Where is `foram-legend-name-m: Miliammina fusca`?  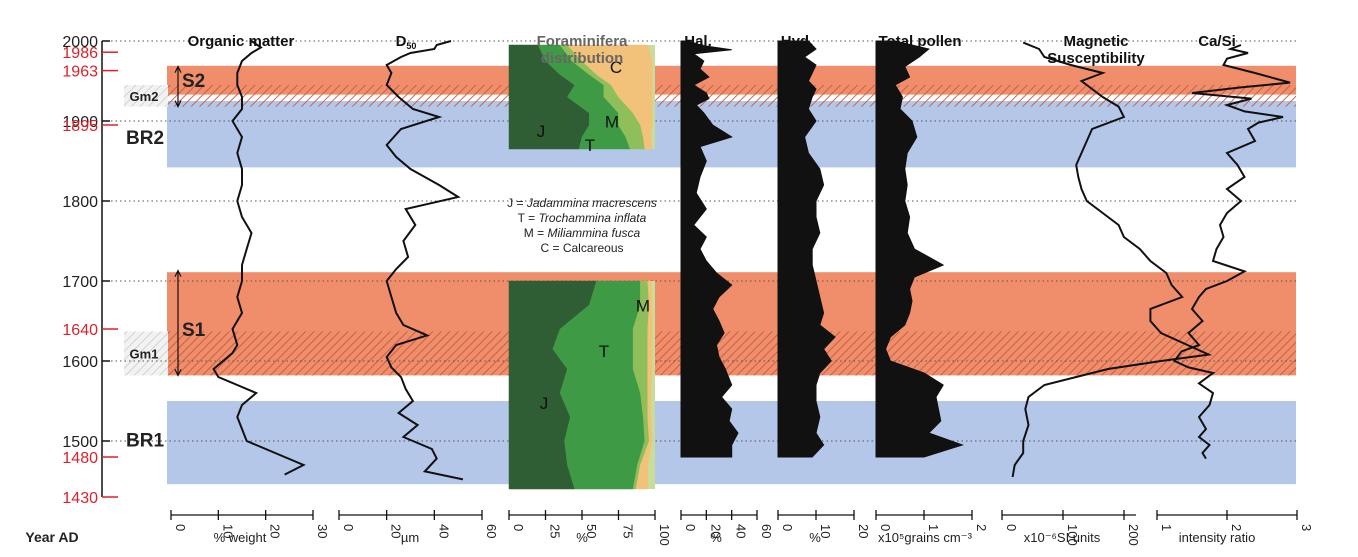 foram-legend-name-m: Miliammina fusca is located at coordinates (593, 233).